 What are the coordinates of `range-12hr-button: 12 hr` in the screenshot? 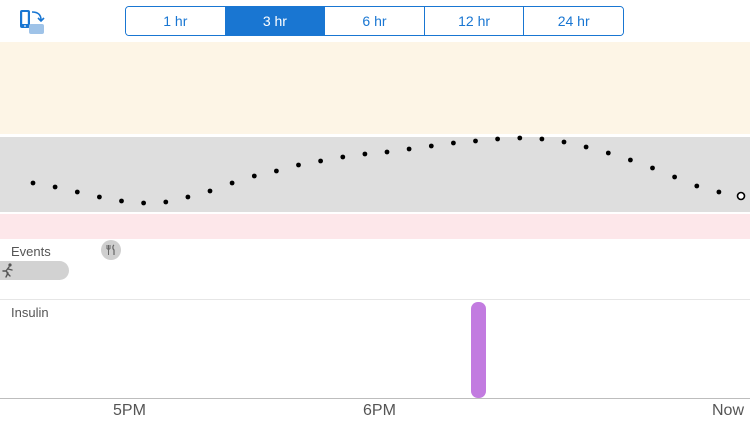 It's located at (474, 21).